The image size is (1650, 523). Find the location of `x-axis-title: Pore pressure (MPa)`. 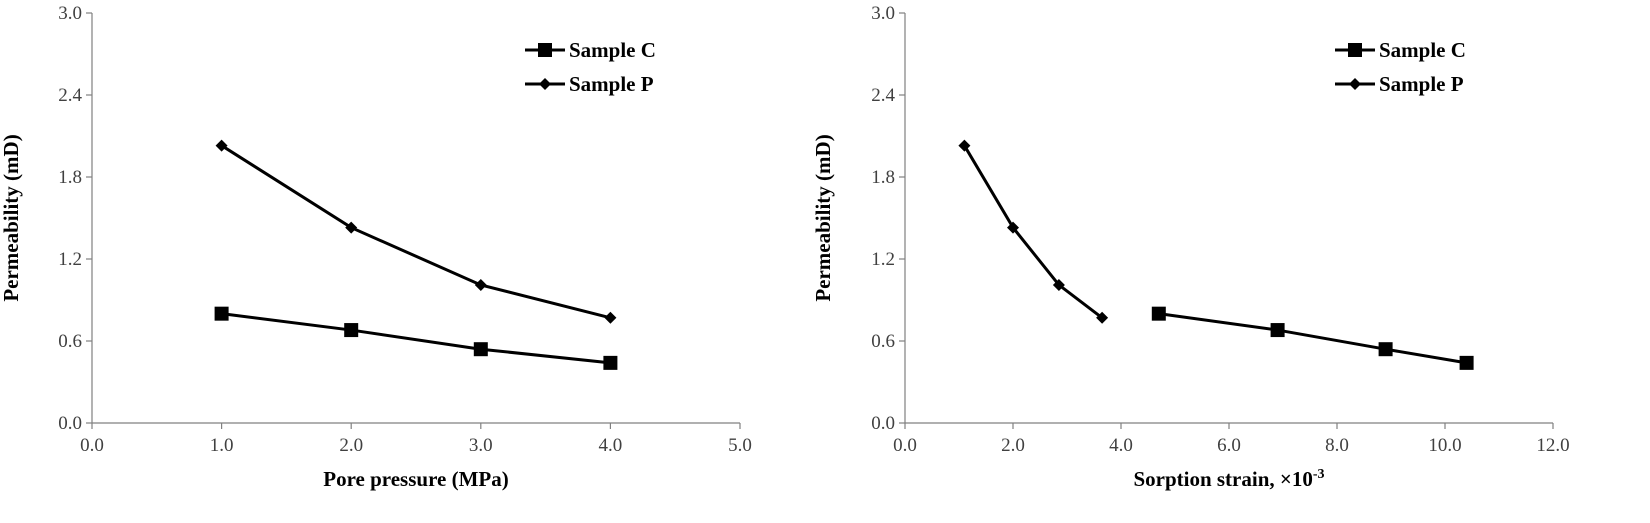

x-axis-title: Pore pressure (MPa) is located at coordinates (415, 479).